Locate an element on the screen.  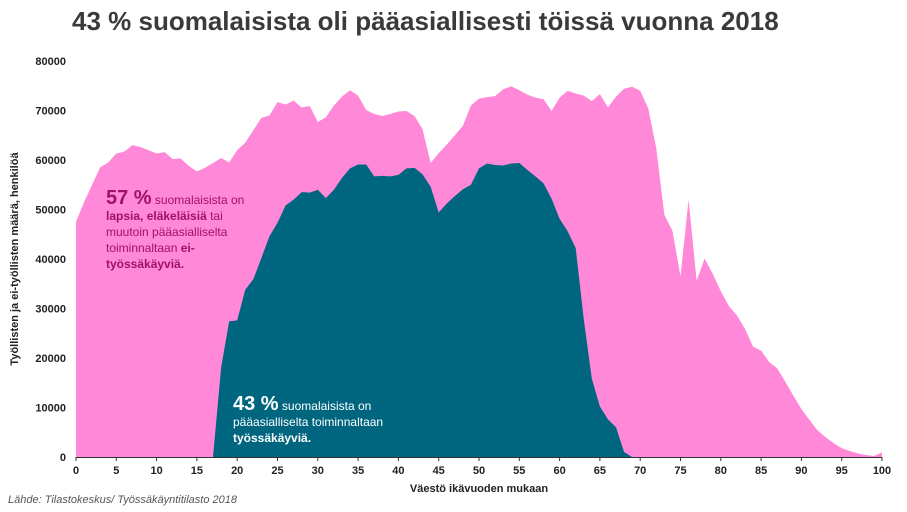
y-tick-label: 70000 is located at coordinates (50, 112).